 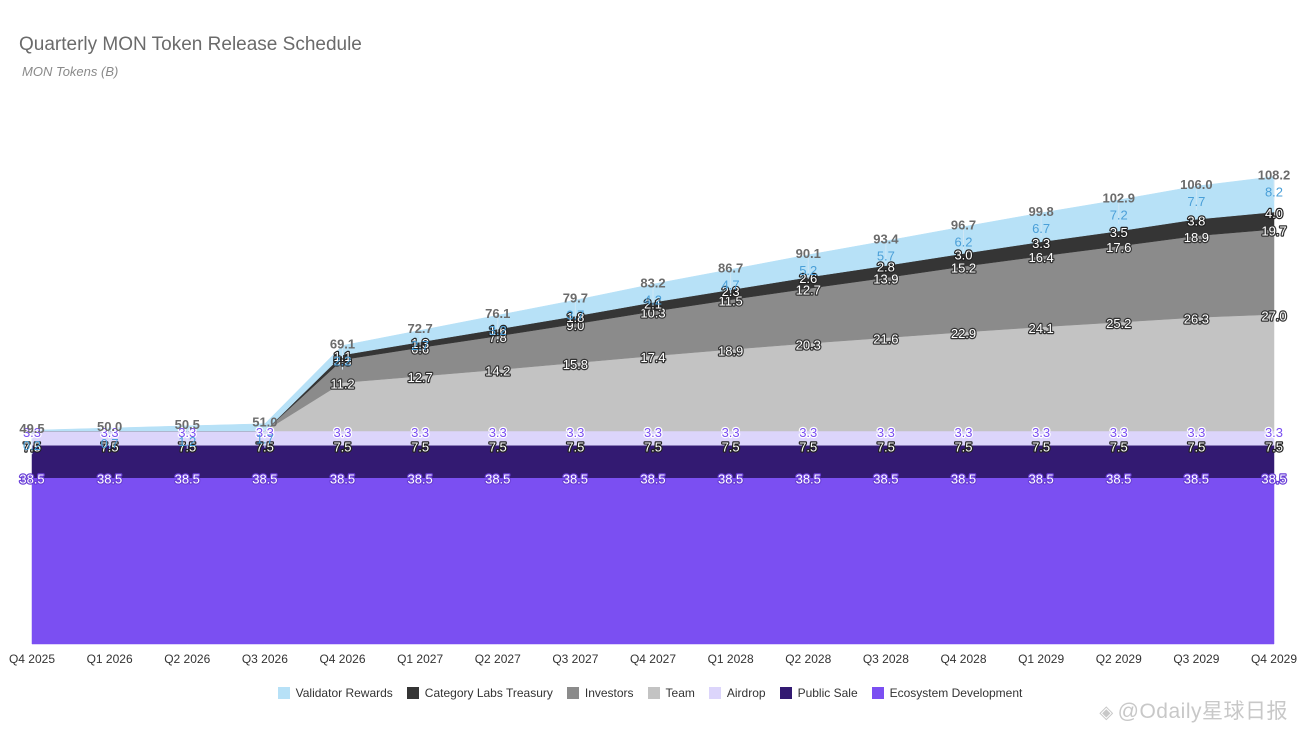 I want to click on legend-label: Public Sale, so click(x=827, y=693).